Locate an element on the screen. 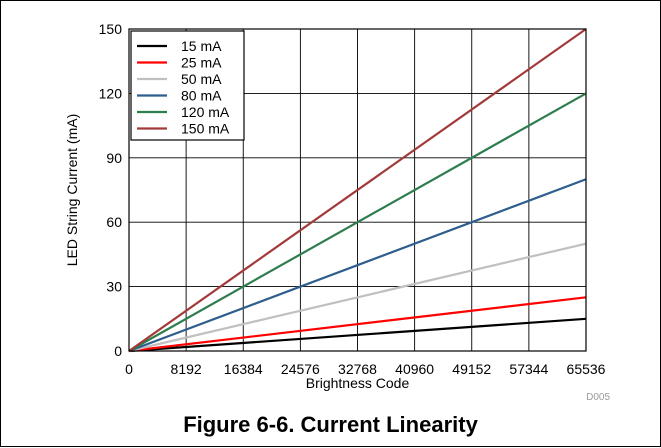  legend-label: 50 mA is located at coordinates (201, 79).